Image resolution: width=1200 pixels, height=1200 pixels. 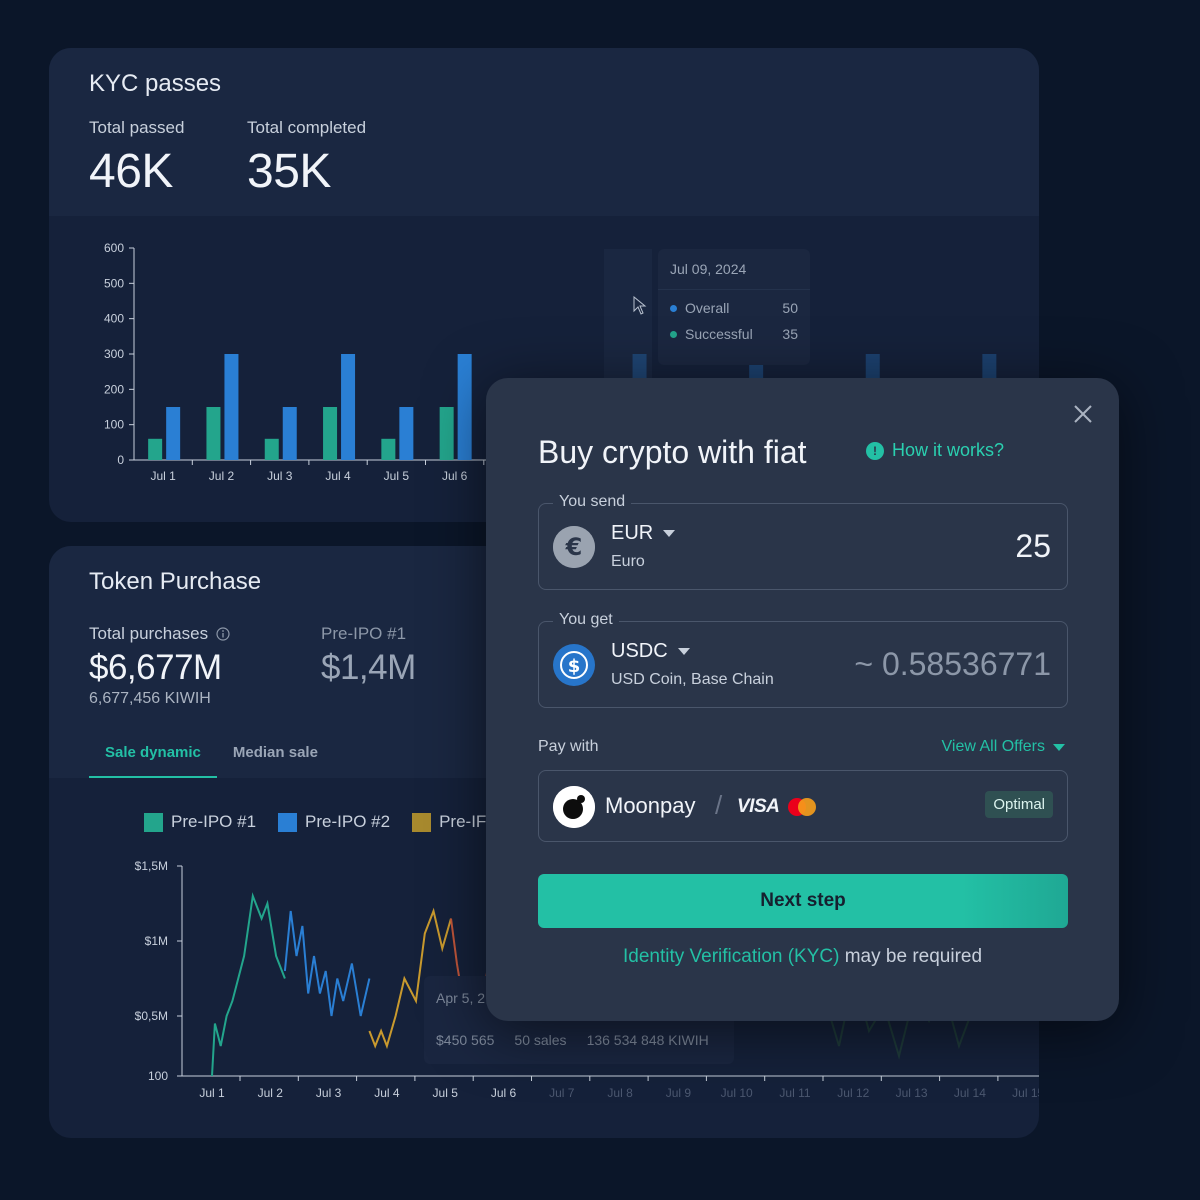 What do you see at coordinates (993, 746) in the screenshot?
I see `view-all-offers-label: View All Offers` at bounding box center [993, 746].